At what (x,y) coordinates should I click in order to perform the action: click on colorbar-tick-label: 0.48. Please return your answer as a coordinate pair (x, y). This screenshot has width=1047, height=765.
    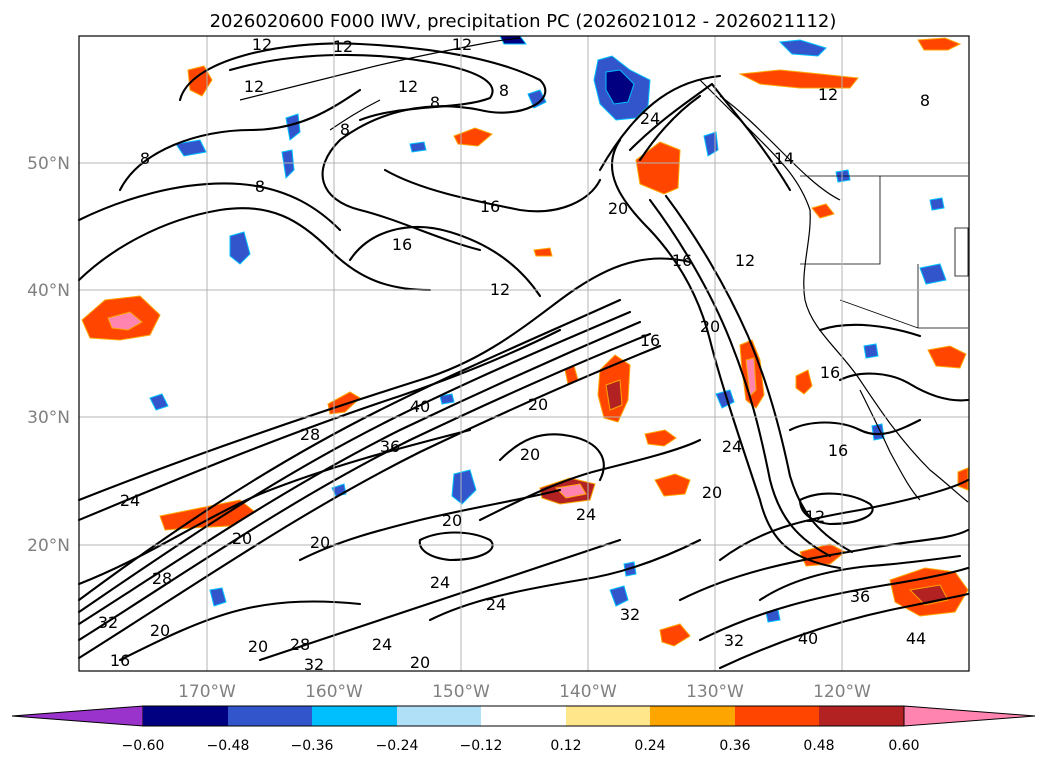
    Looking at the image, I should click on (818, 746).